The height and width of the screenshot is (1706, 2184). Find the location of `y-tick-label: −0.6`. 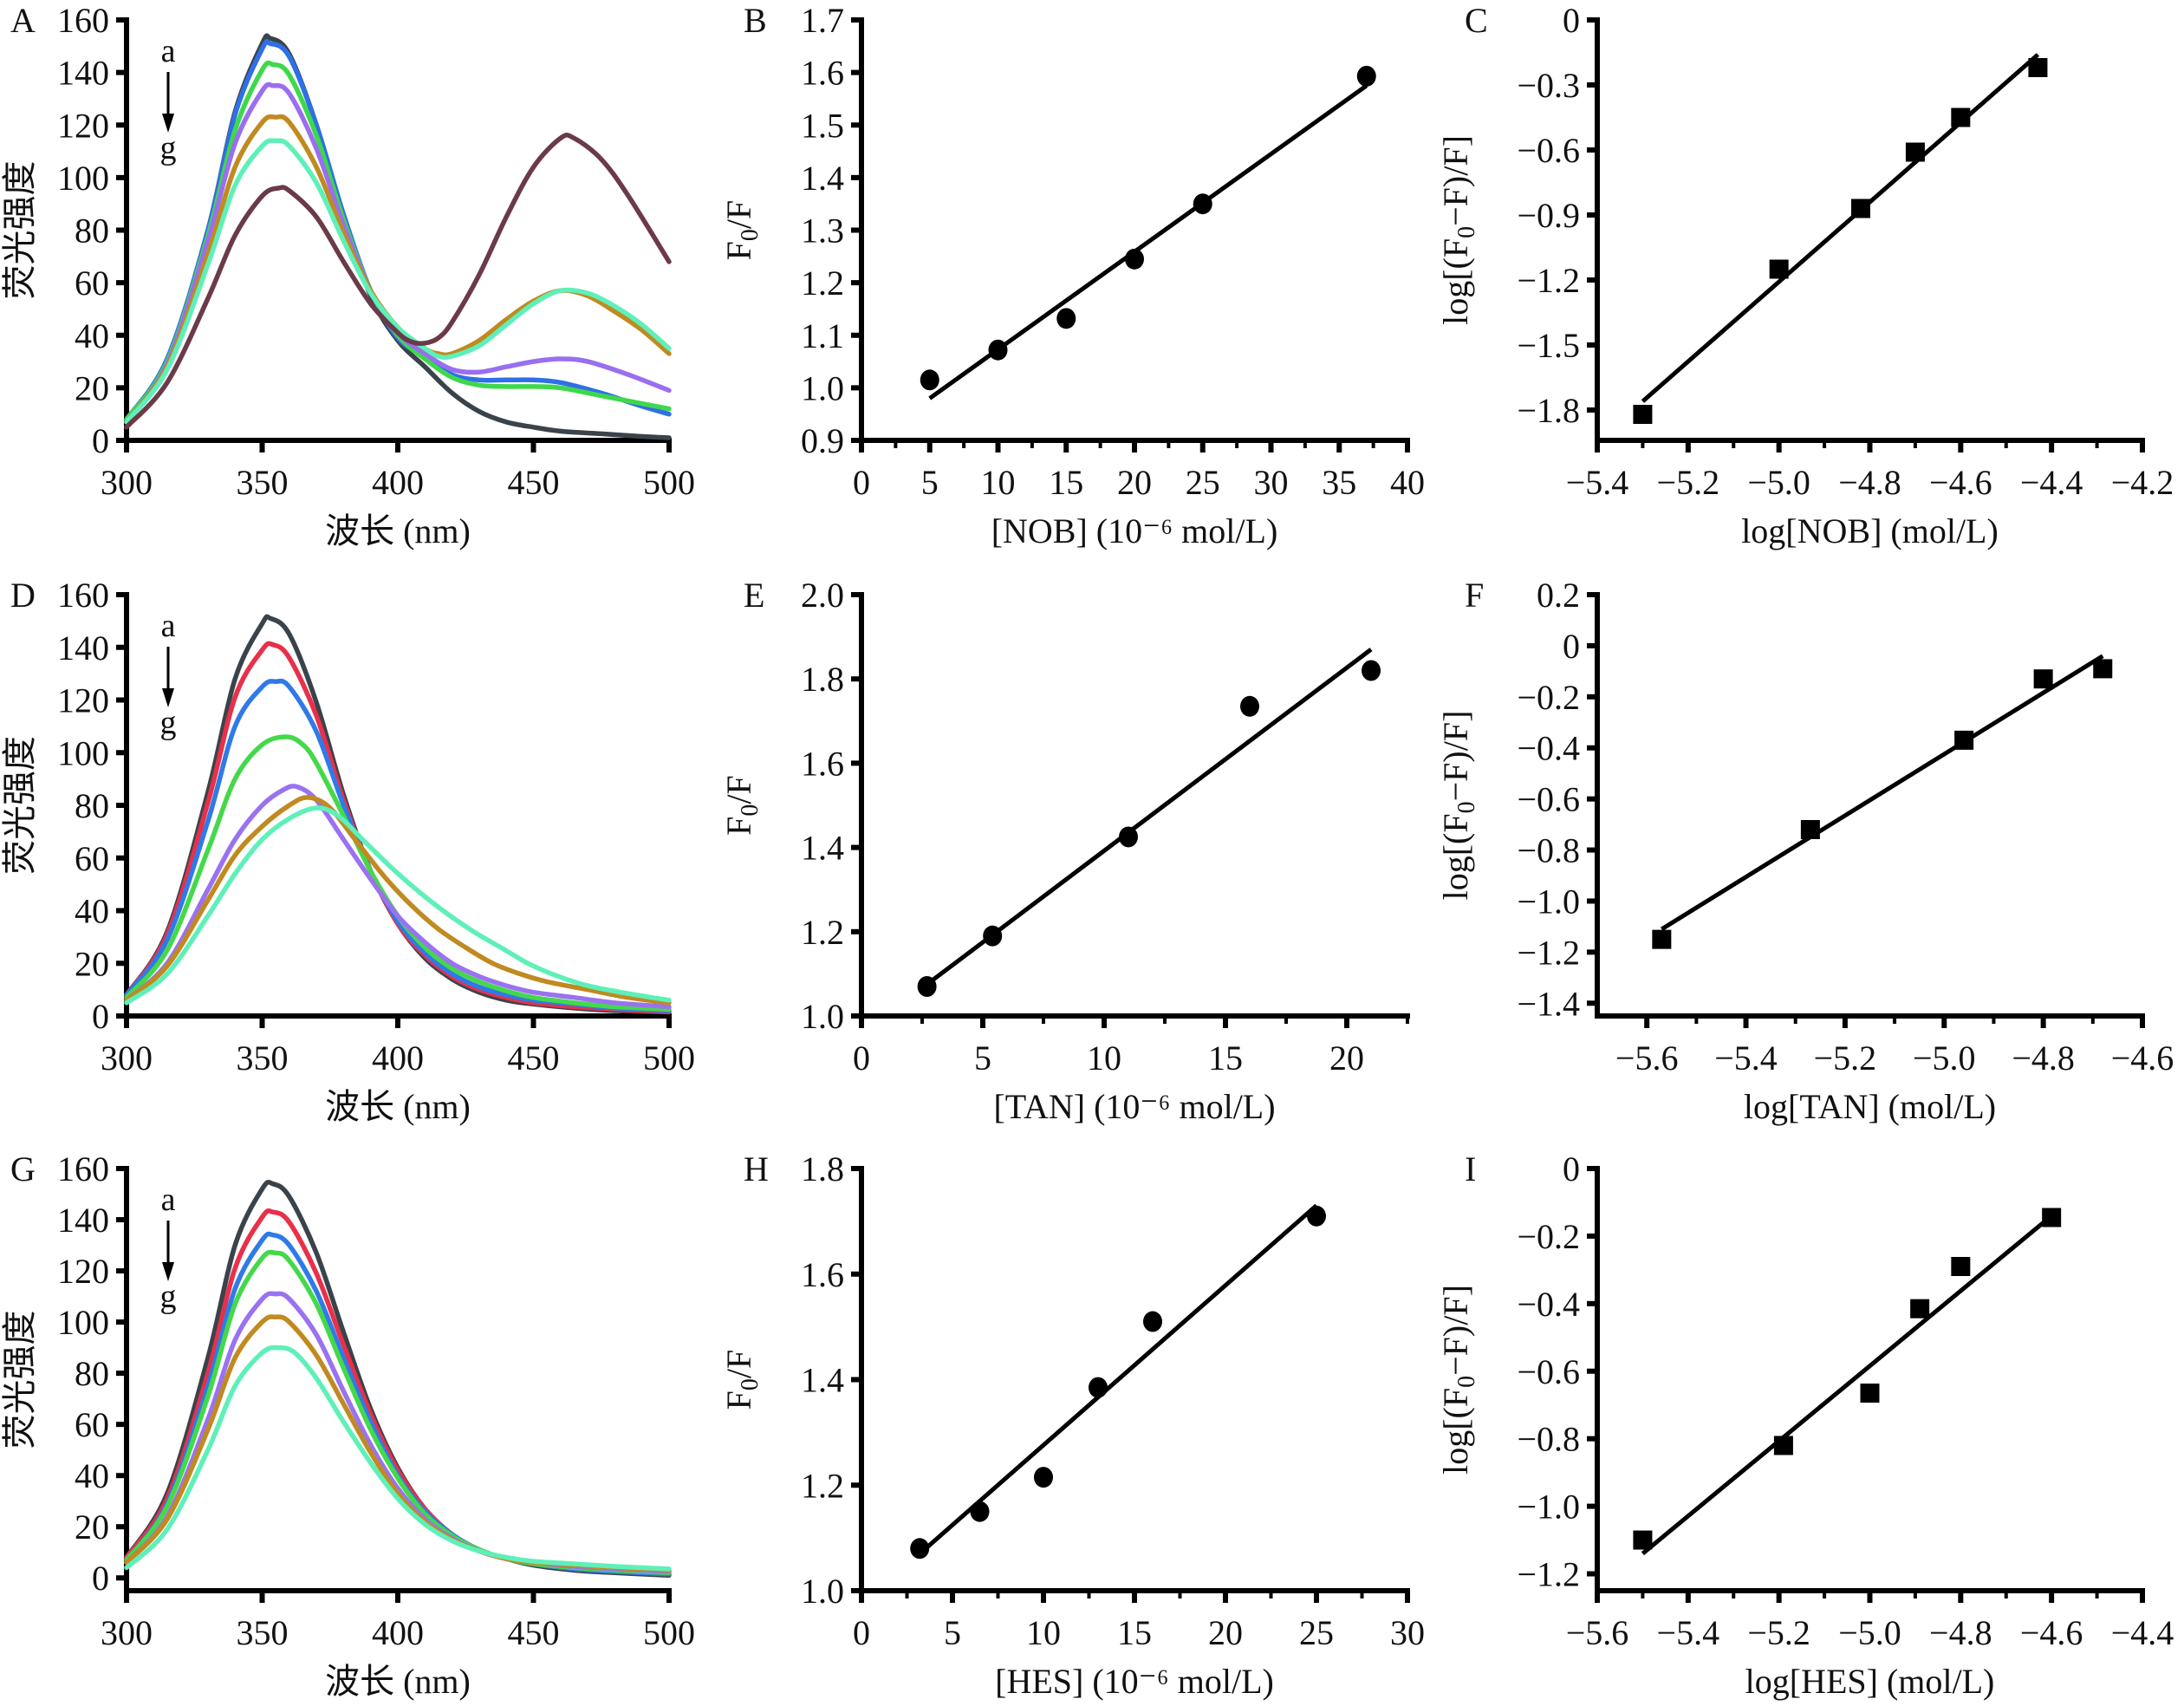

y-tick-label: −0.6 is located at coordinates (1548, 1371).